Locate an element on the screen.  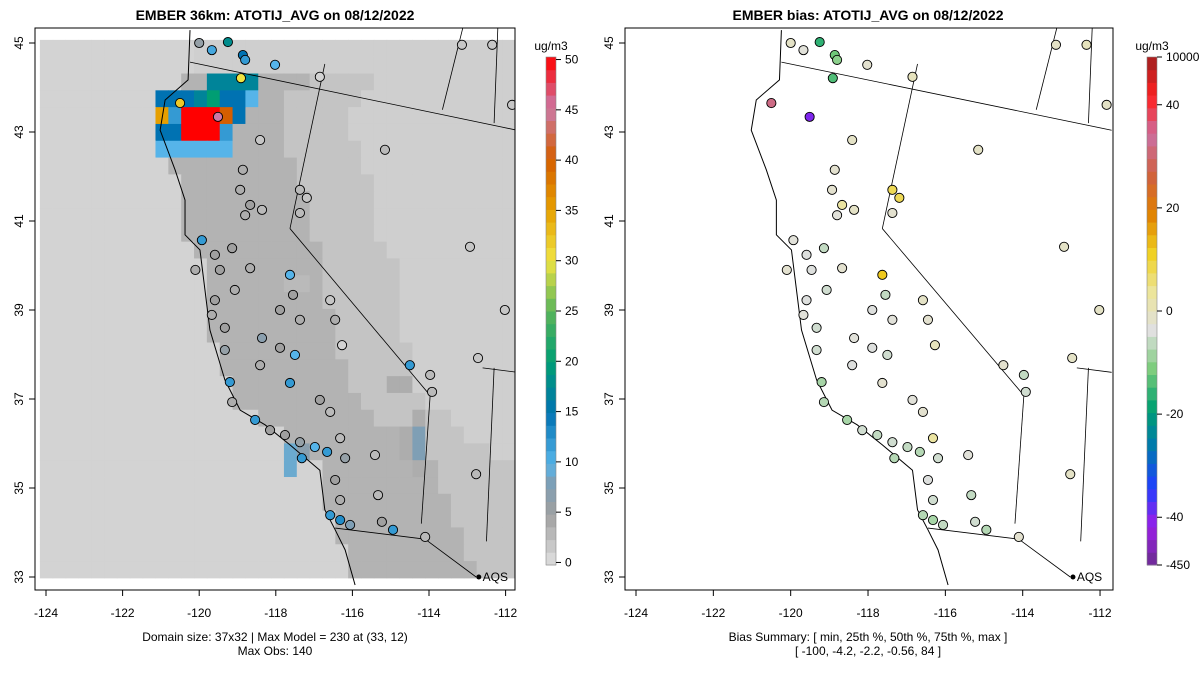
aqs-legend-dot is located at coordinates (479, 577).